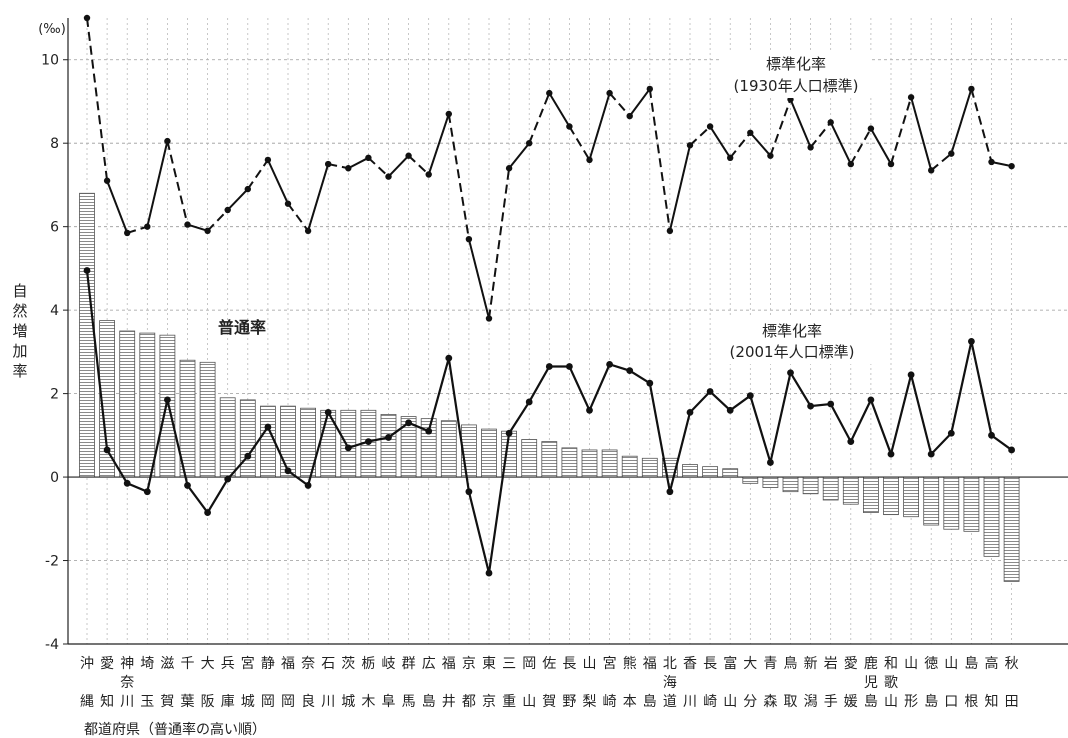 The height and width of the screenshot is (738, 1068). I want to click on x-tick-char: 千, so click(188, 664).